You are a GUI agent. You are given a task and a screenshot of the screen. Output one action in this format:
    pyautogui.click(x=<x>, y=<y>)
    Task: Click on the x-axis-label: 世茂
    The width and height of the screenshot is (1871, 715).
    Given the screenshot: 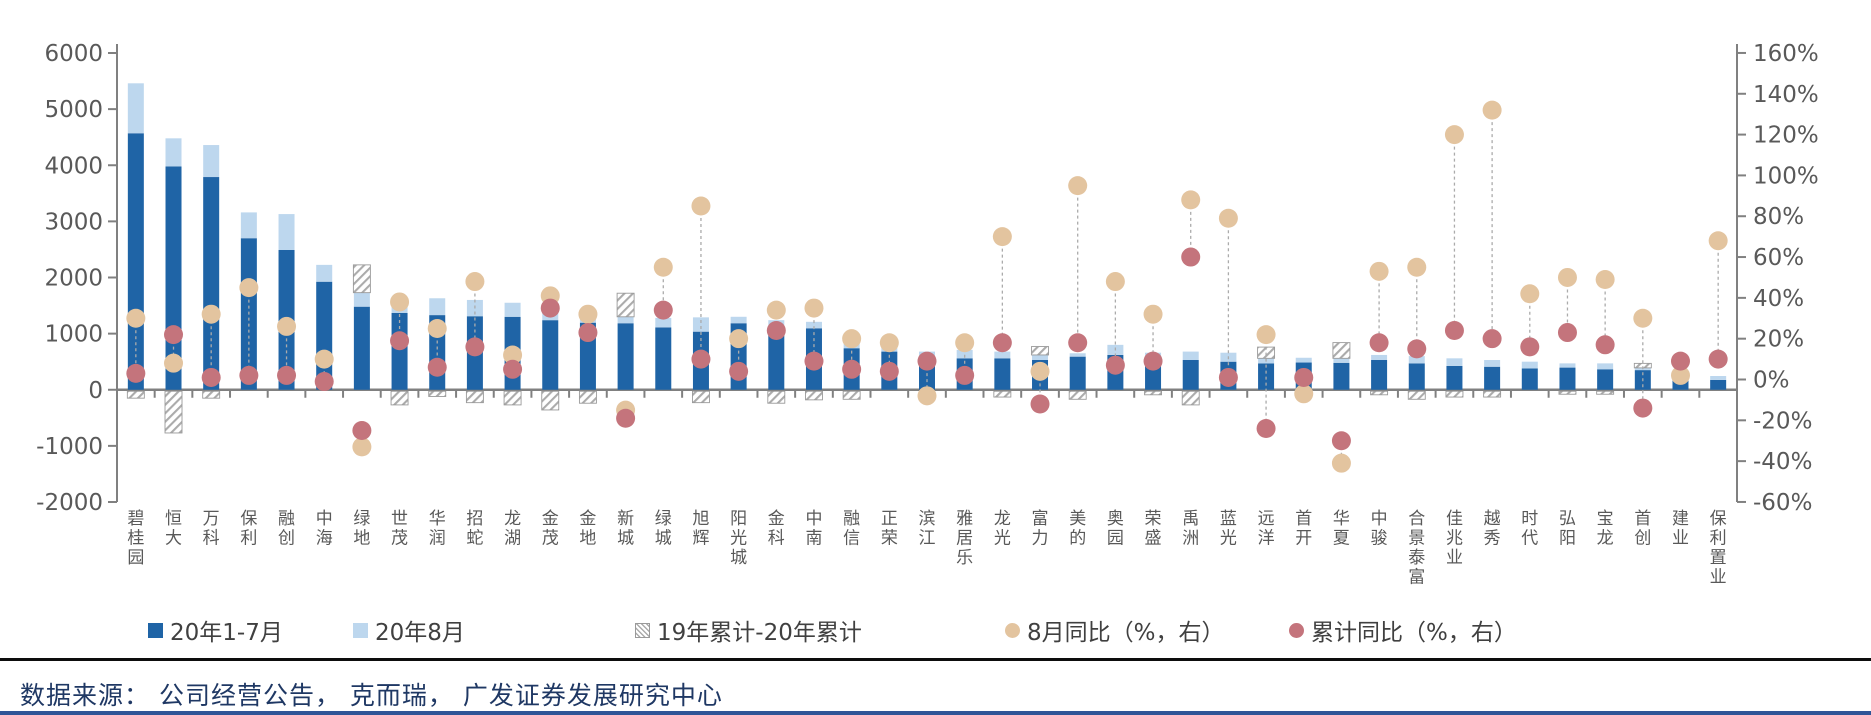 What is the action you would take?
    pyautogui.click(x=399, y=529)
    